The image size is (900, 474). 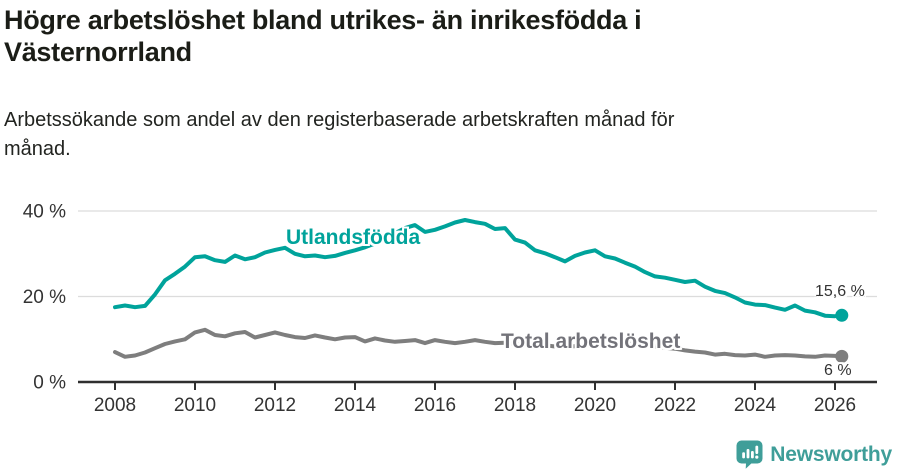 I want to click on y-tick-label: 0 %, so click(x=49, y=383).